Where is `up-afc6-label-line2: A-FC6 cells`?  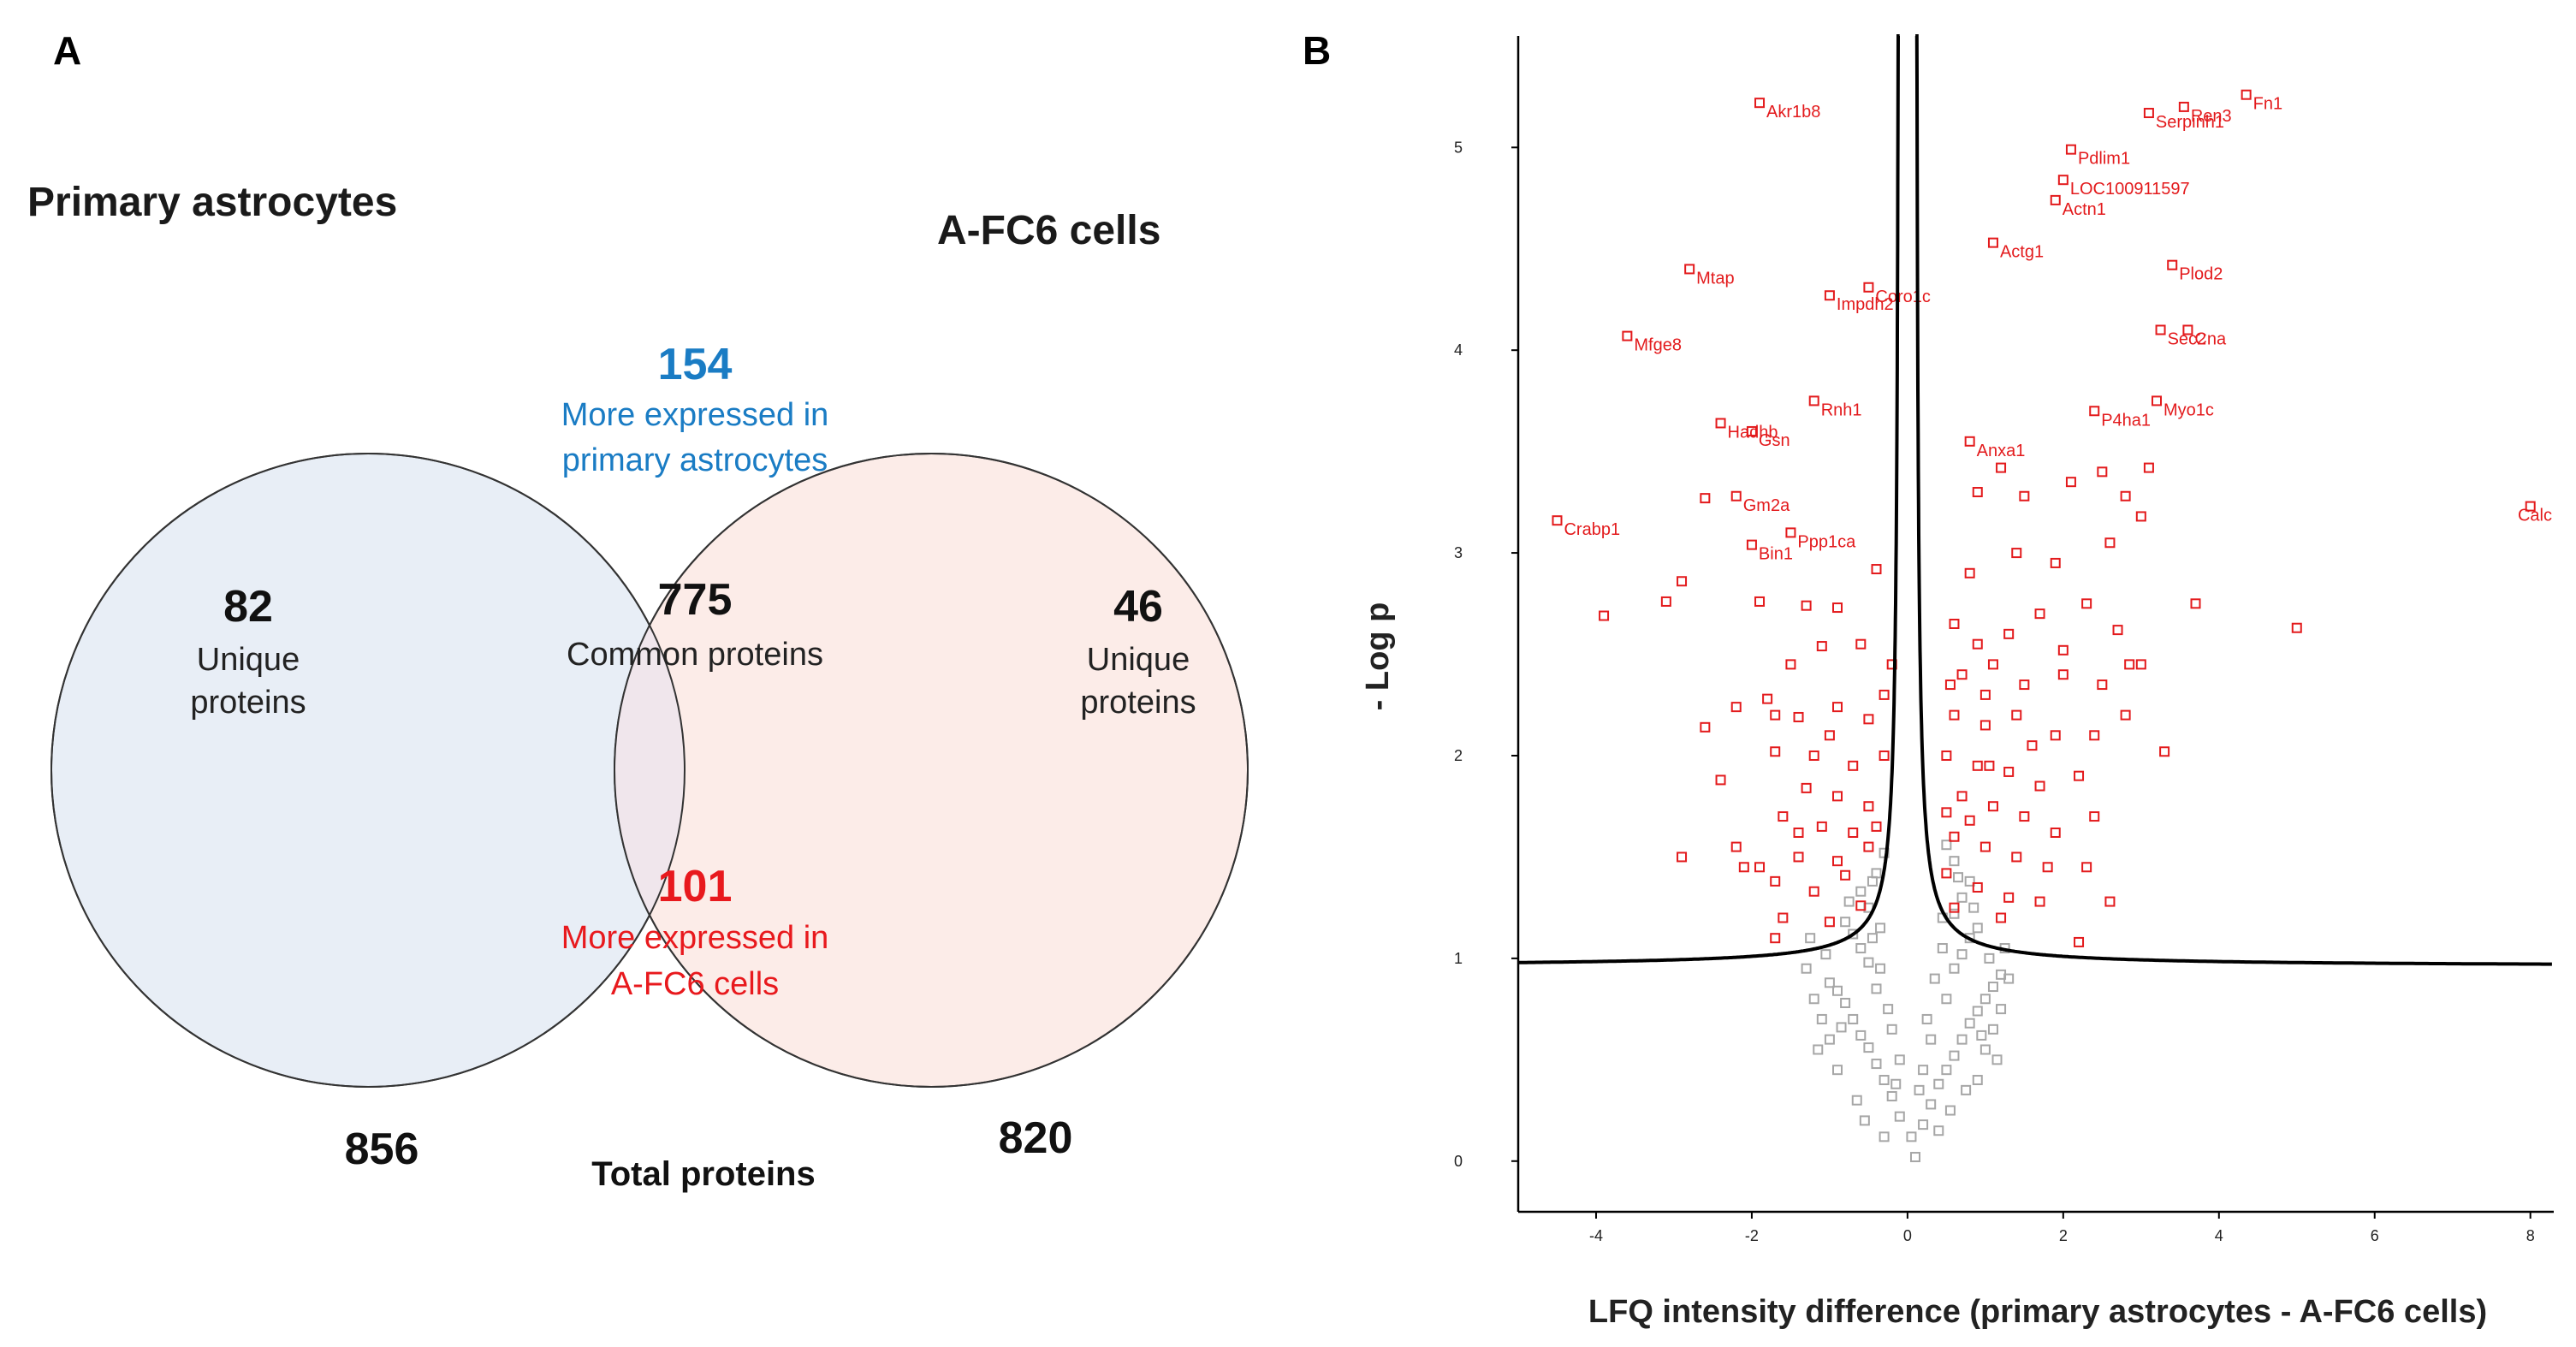 up-afc6-label-line2: A-FC6 cells is located at coordinates (695, 984).